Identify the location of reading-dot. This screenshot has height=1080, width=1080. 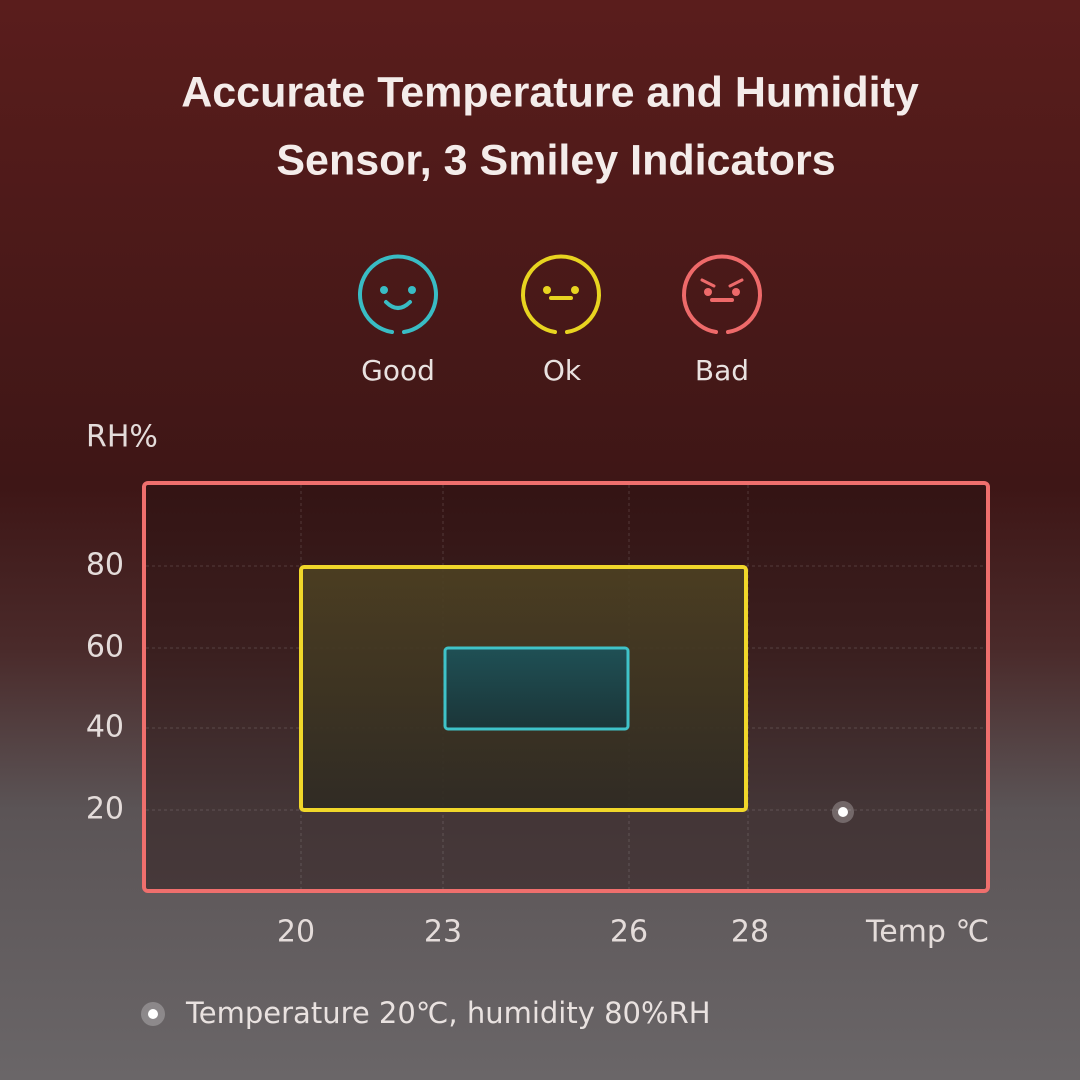
(843, 812).